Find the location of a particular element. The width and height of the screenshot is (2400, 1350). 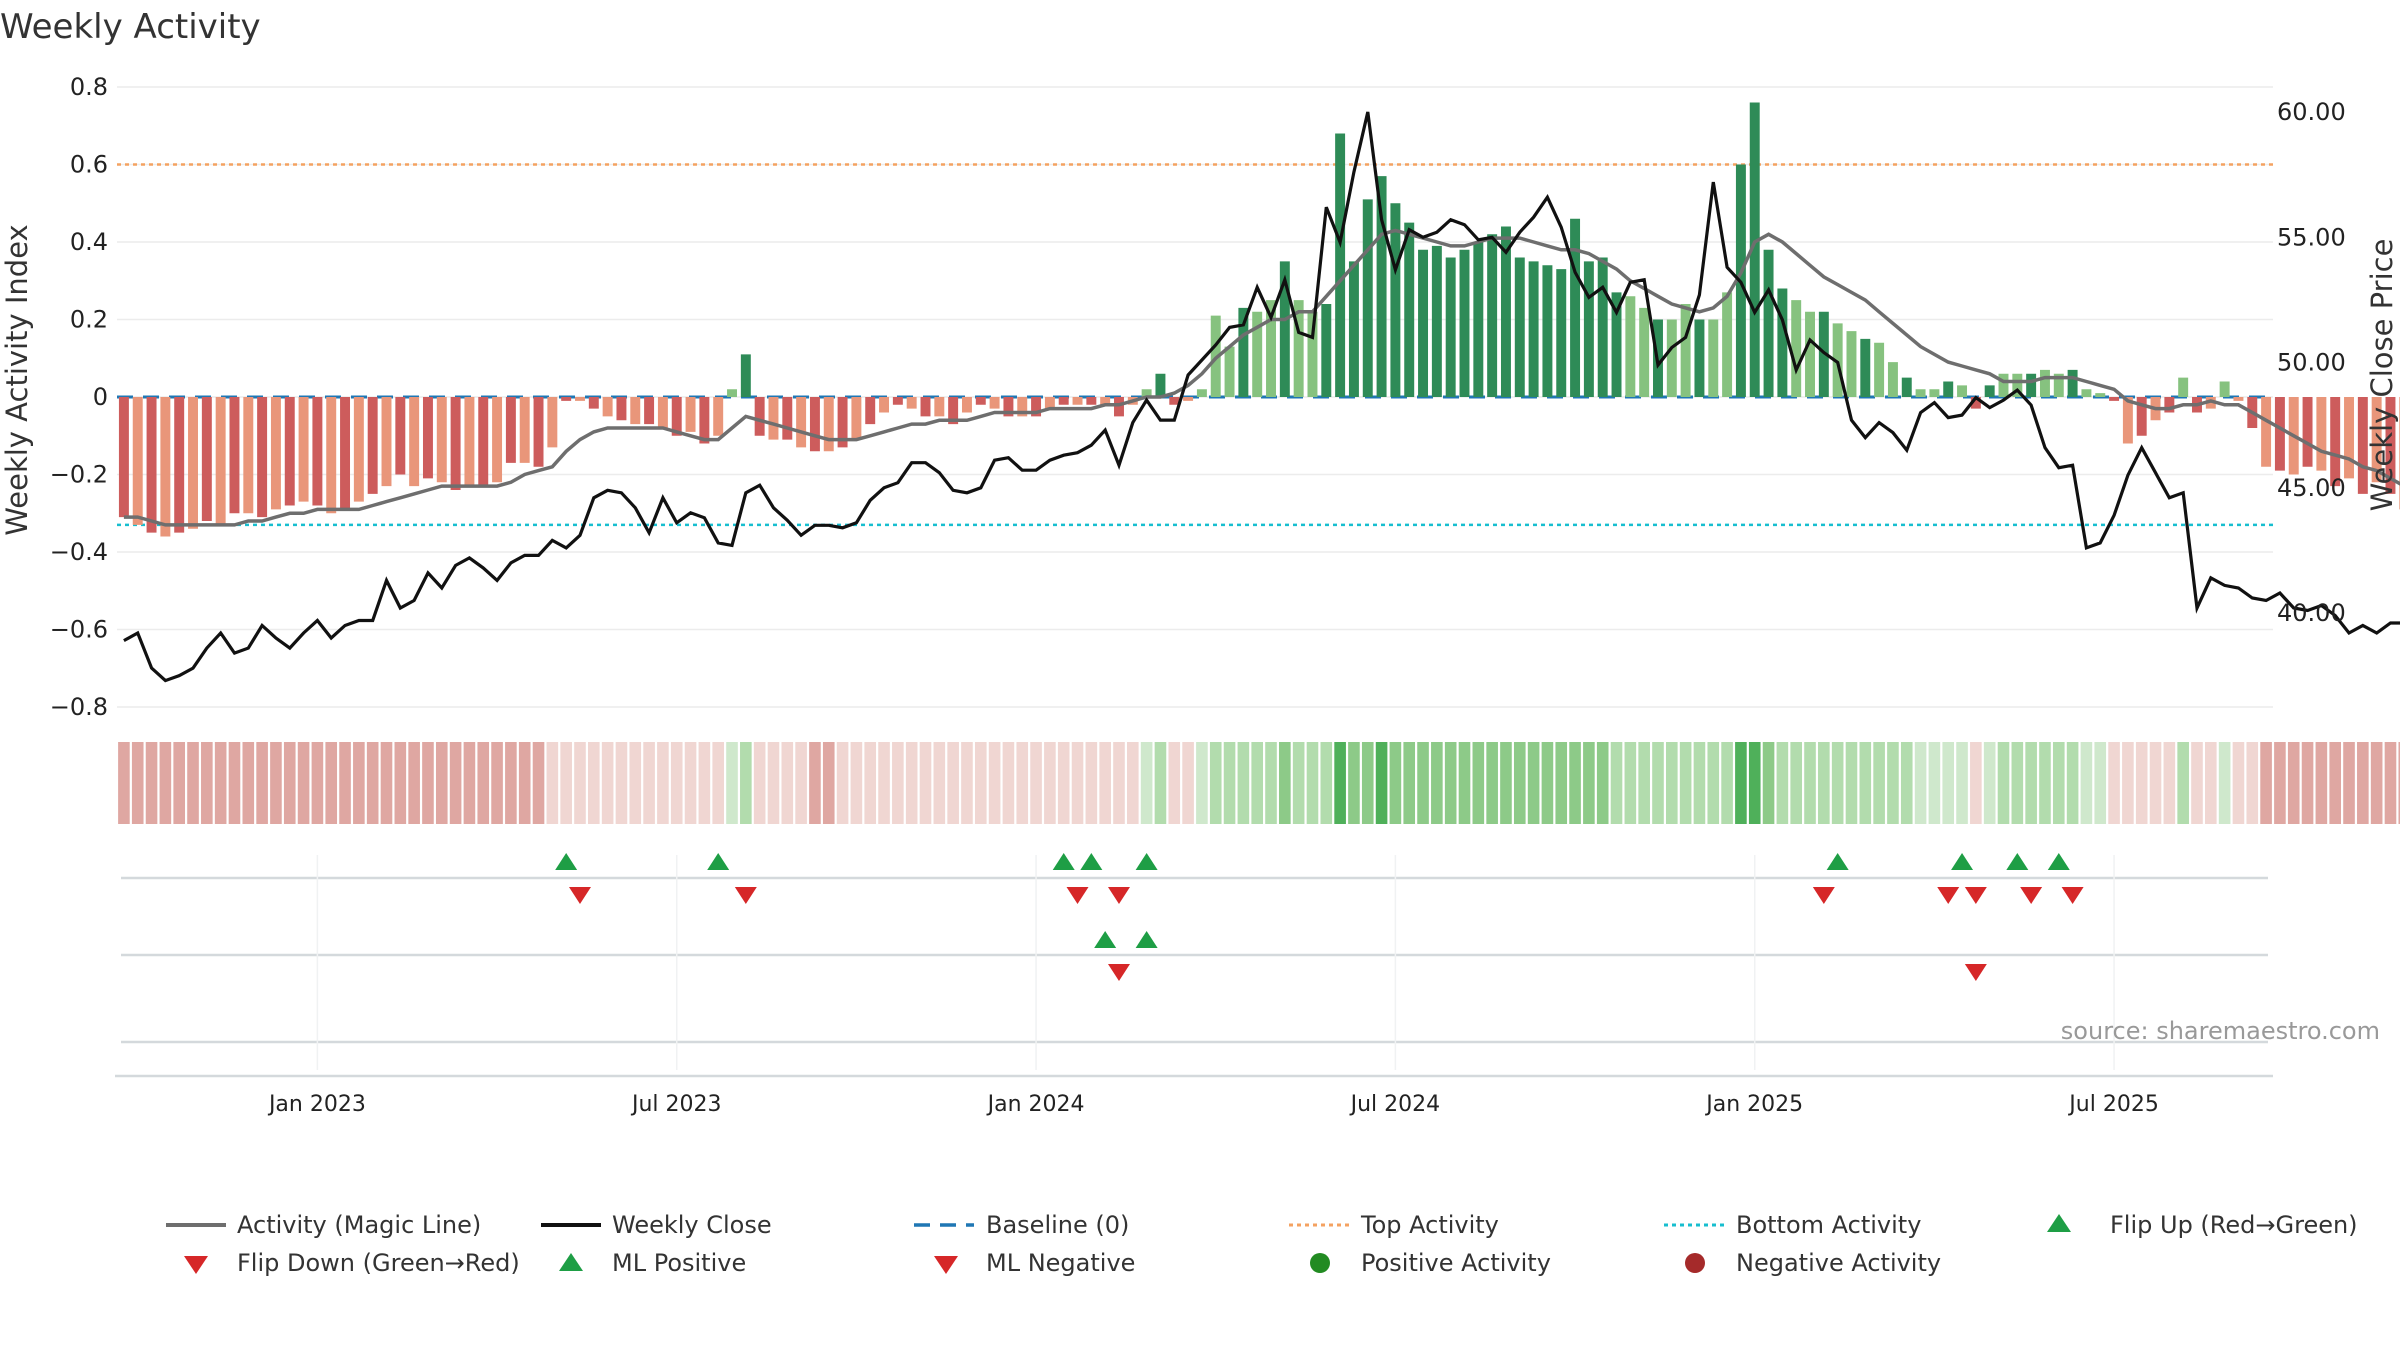

legend-magic-line: Activity (Magic Line) is located at coordinates (359, 1225).